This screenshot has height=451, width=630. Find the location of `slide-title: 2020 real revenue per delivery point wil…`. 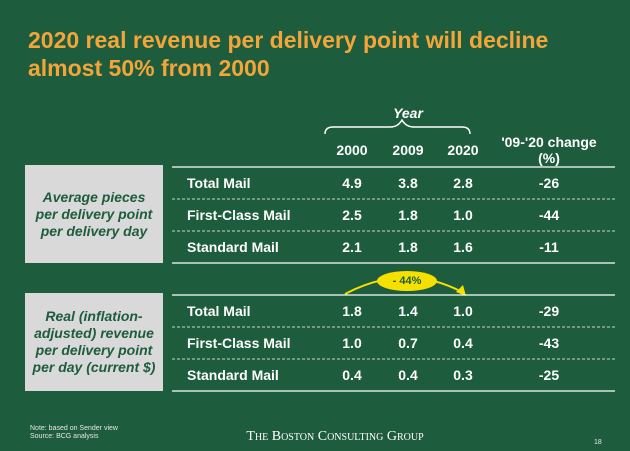

slide-title: 2020 real revenue per delivery point wil… is located at coordinates (288, 54).